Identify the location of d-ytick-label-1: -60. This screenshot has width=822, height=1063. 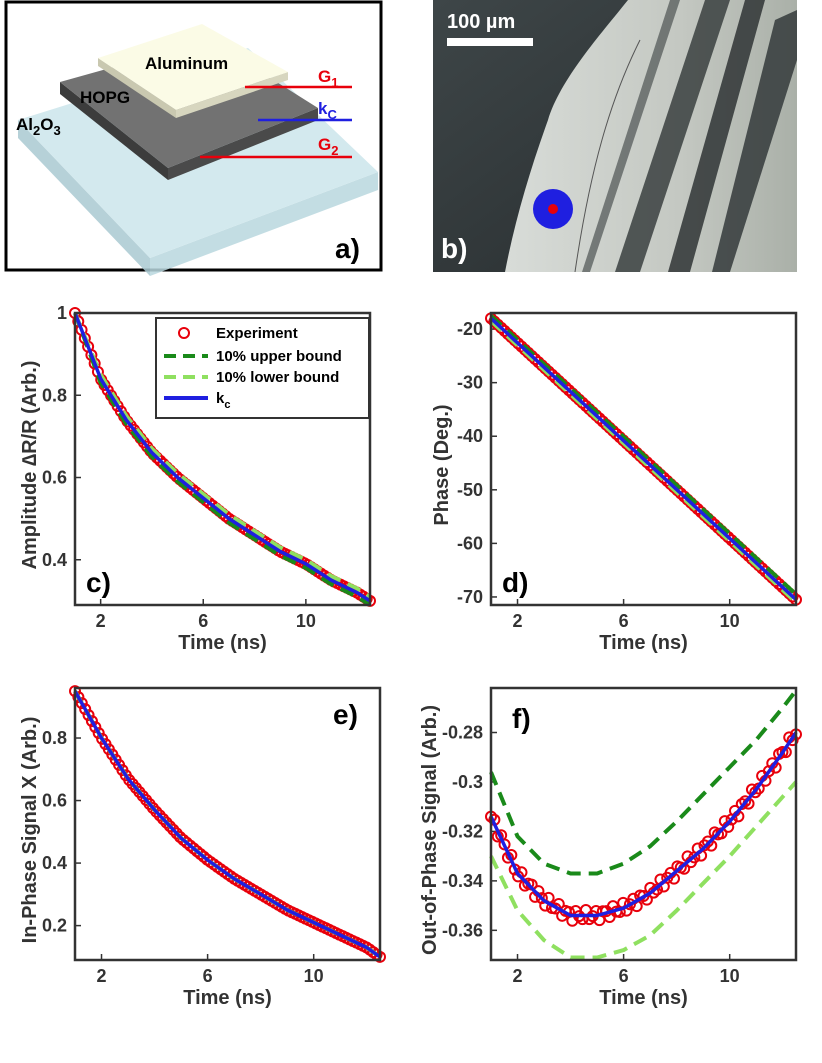
(470, 543).